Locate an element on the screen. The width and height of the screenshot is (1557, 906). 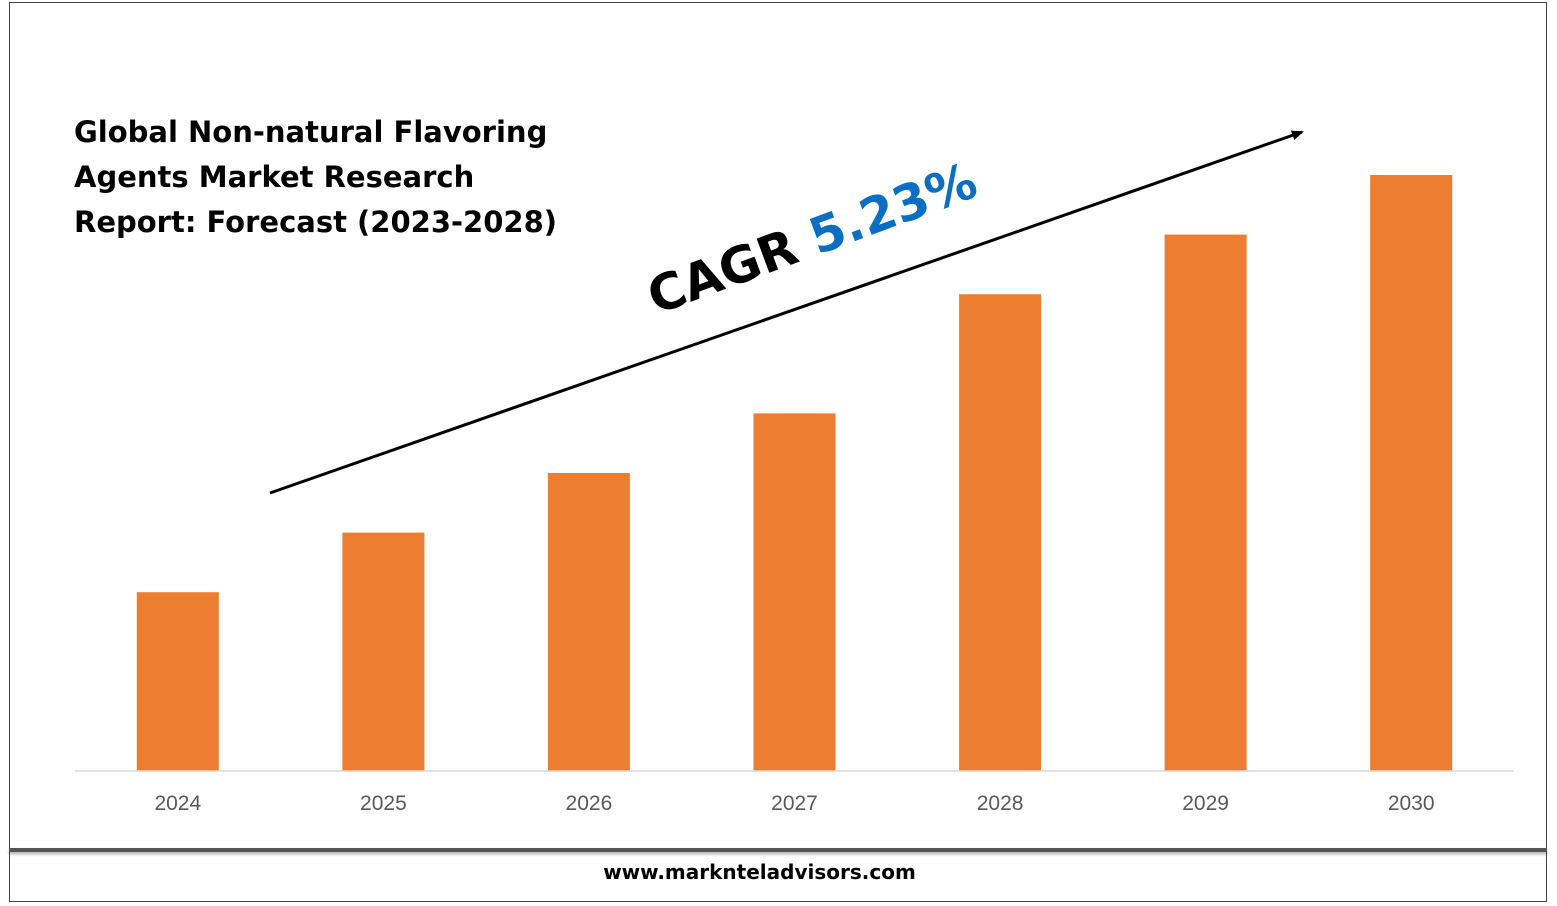
footer-url: www.marknteladvisors.com is located at coordinates (759, 872).